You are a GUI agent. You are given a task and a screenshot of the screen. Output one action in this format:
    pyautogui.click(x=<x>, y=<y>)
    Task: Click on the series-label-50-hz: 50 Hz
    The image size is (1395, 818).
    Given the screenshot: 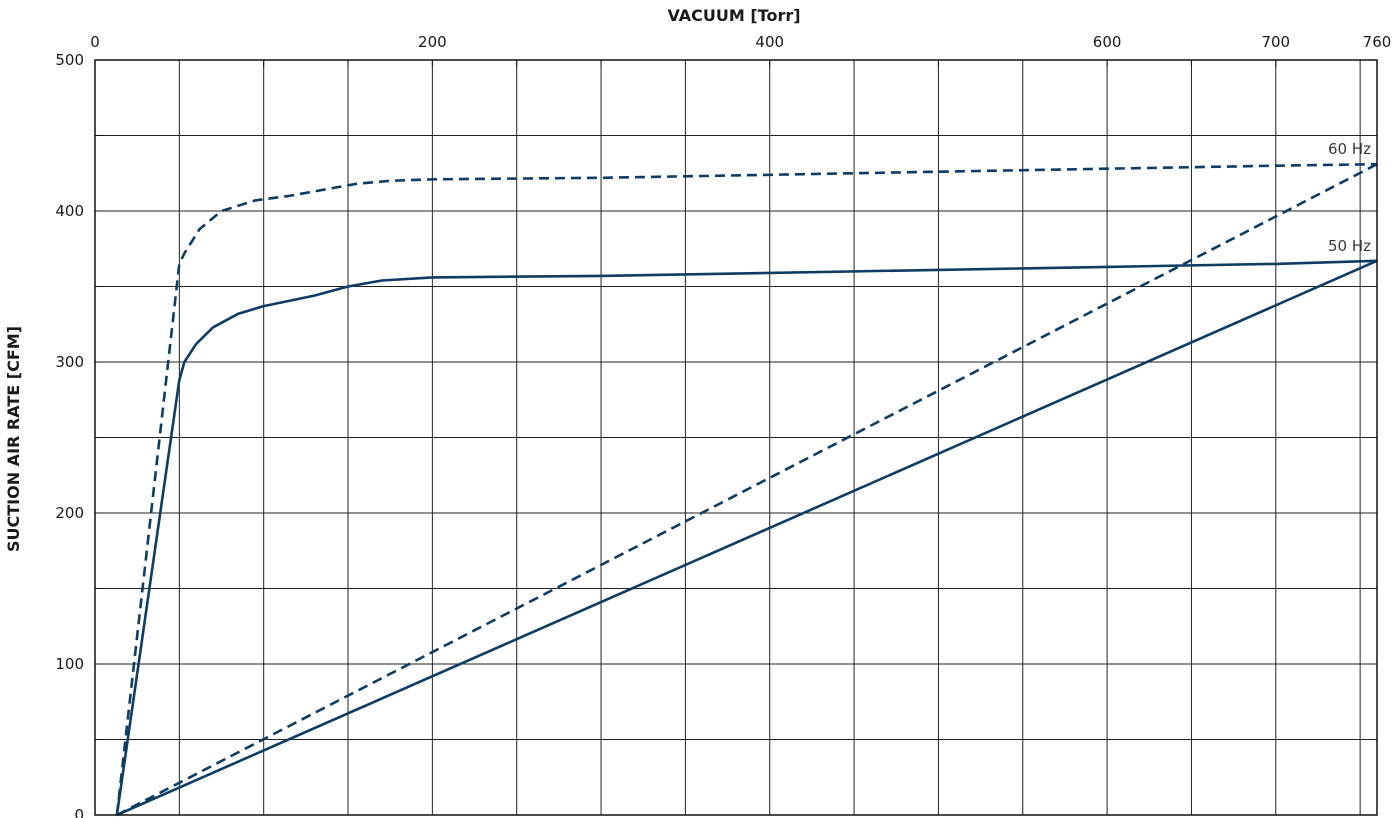 What is the action you would take?
    pyautogui.click(x=1349, y=246)
    